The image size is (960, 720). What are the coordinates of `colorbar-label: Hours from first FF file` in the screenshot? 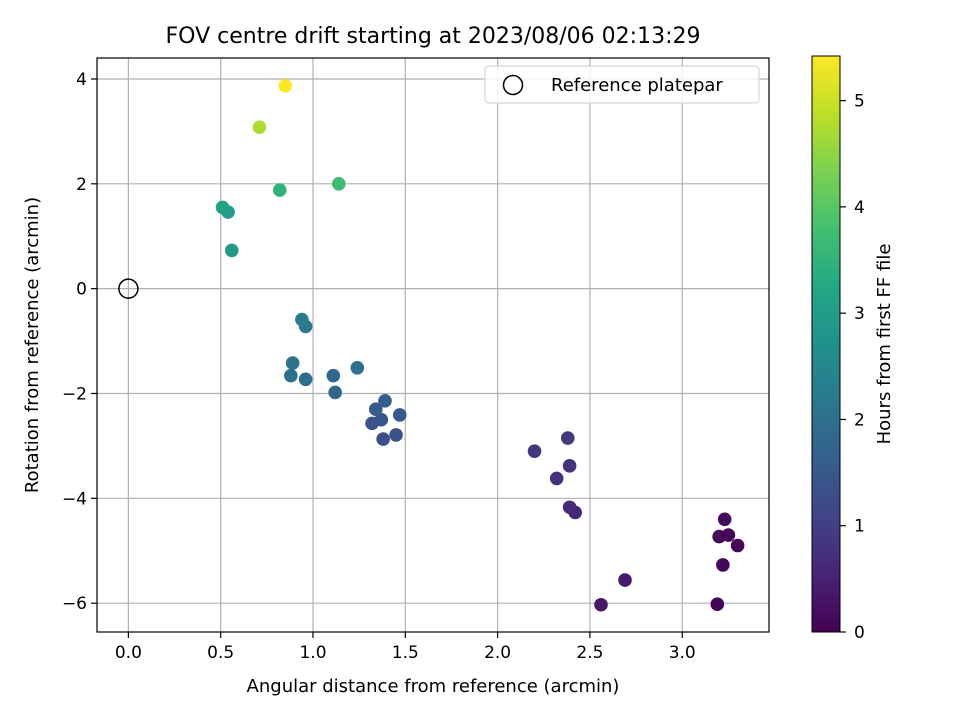 It's located at (884, 344).